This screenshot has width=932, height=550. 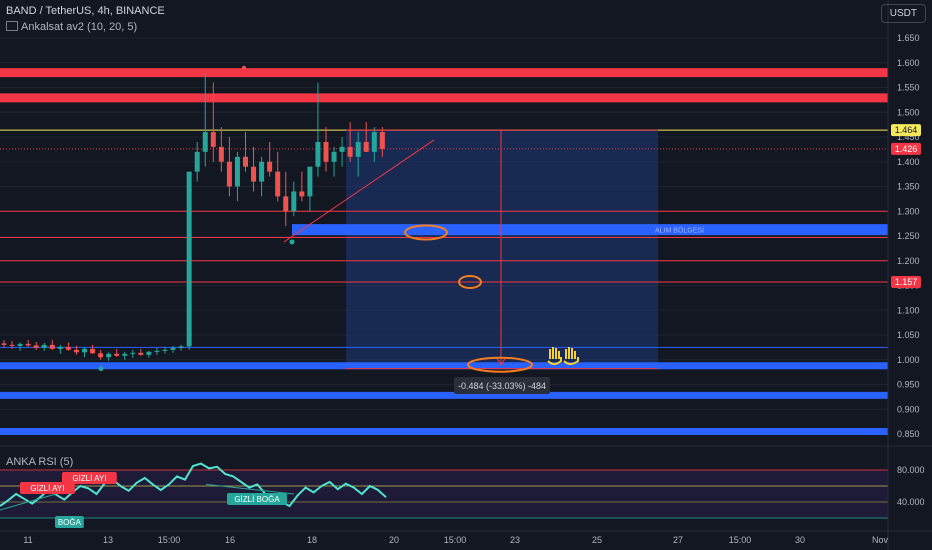 I want to click on price-tick: 1.600, so click(x=908, y=63).